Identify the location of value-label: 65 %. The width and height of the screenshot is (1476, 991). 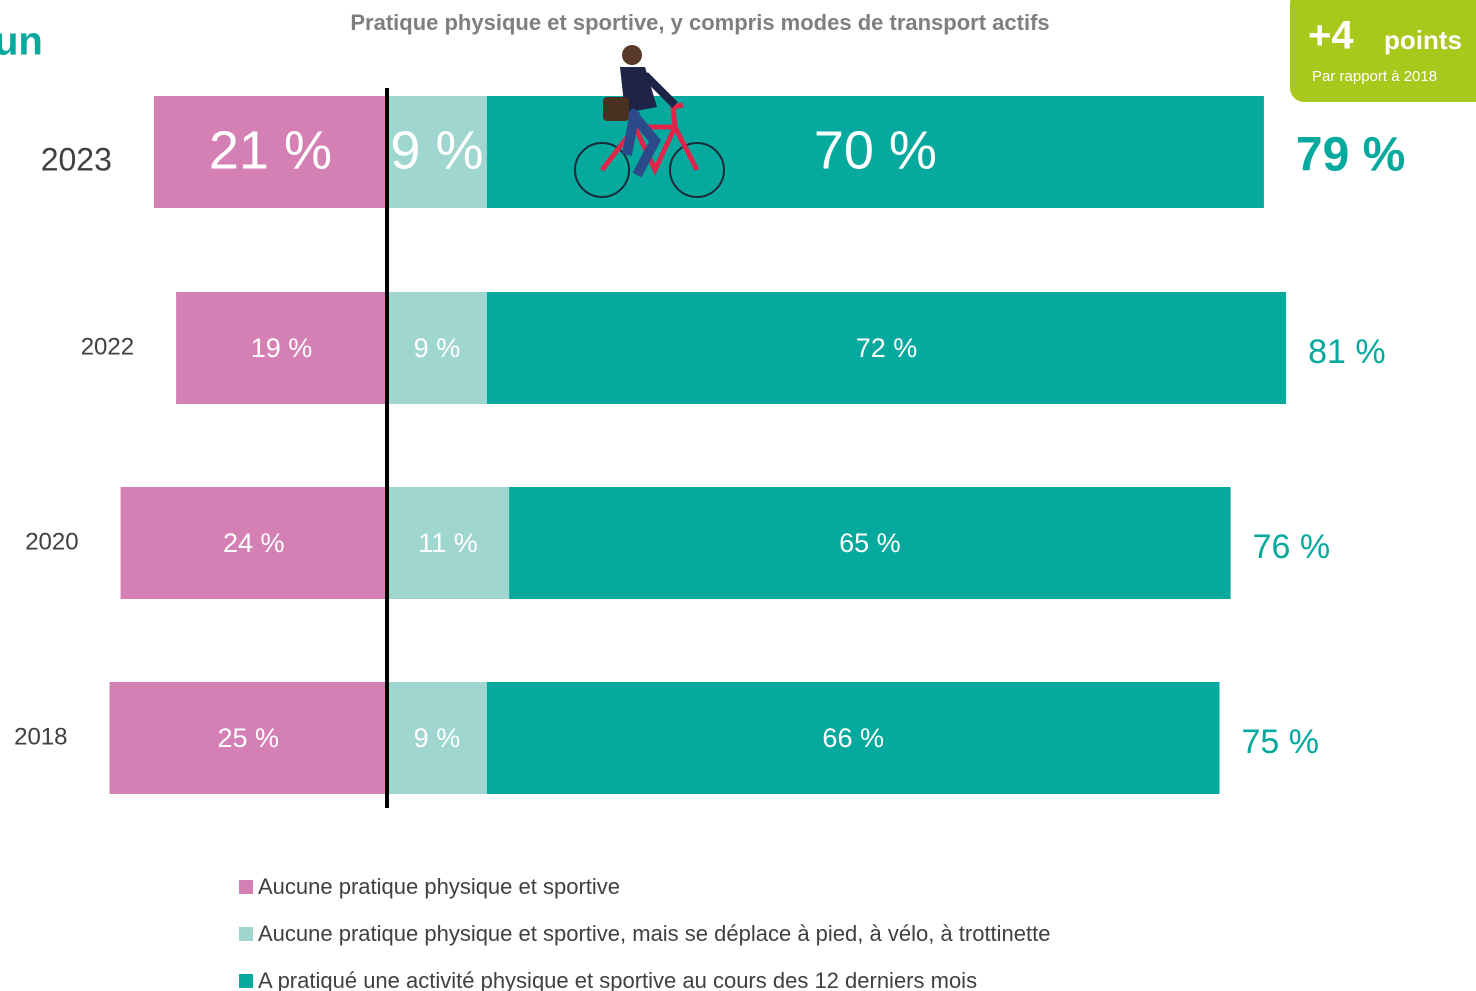
(870, 543).